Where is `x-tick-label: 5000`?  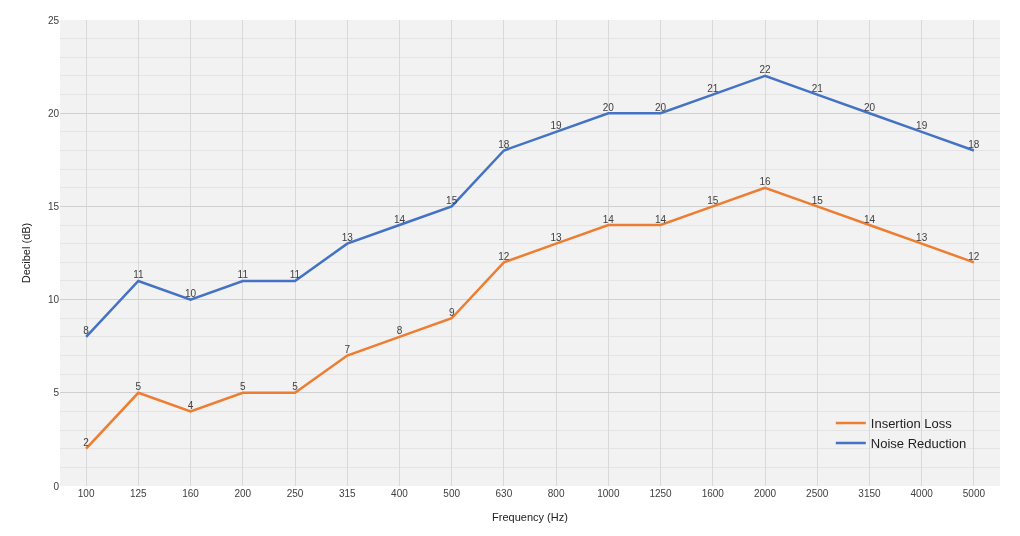
x-tick-label: 5000 is located at coordinates (974, 493).